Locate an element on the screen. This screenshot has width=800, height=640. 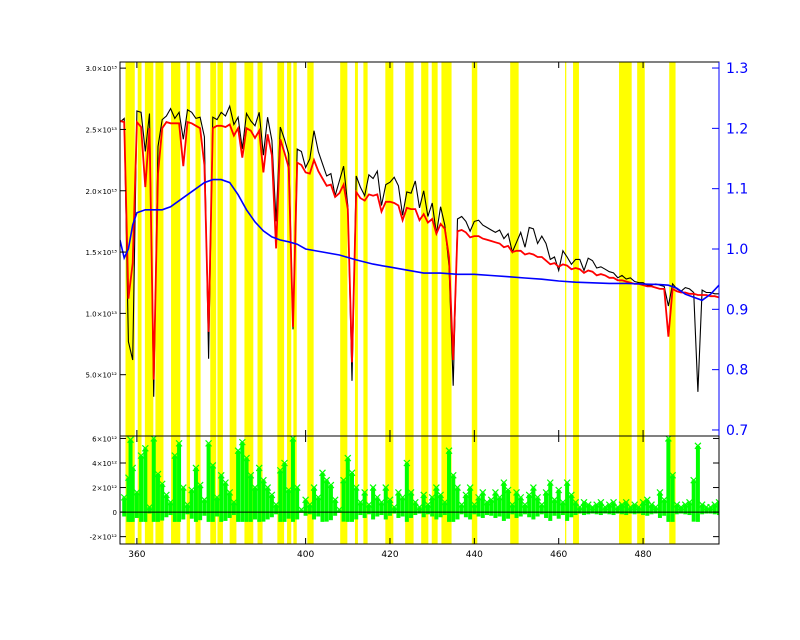
residual-tick-label-0: -2×10¹² is located at coordinates (104, 538).